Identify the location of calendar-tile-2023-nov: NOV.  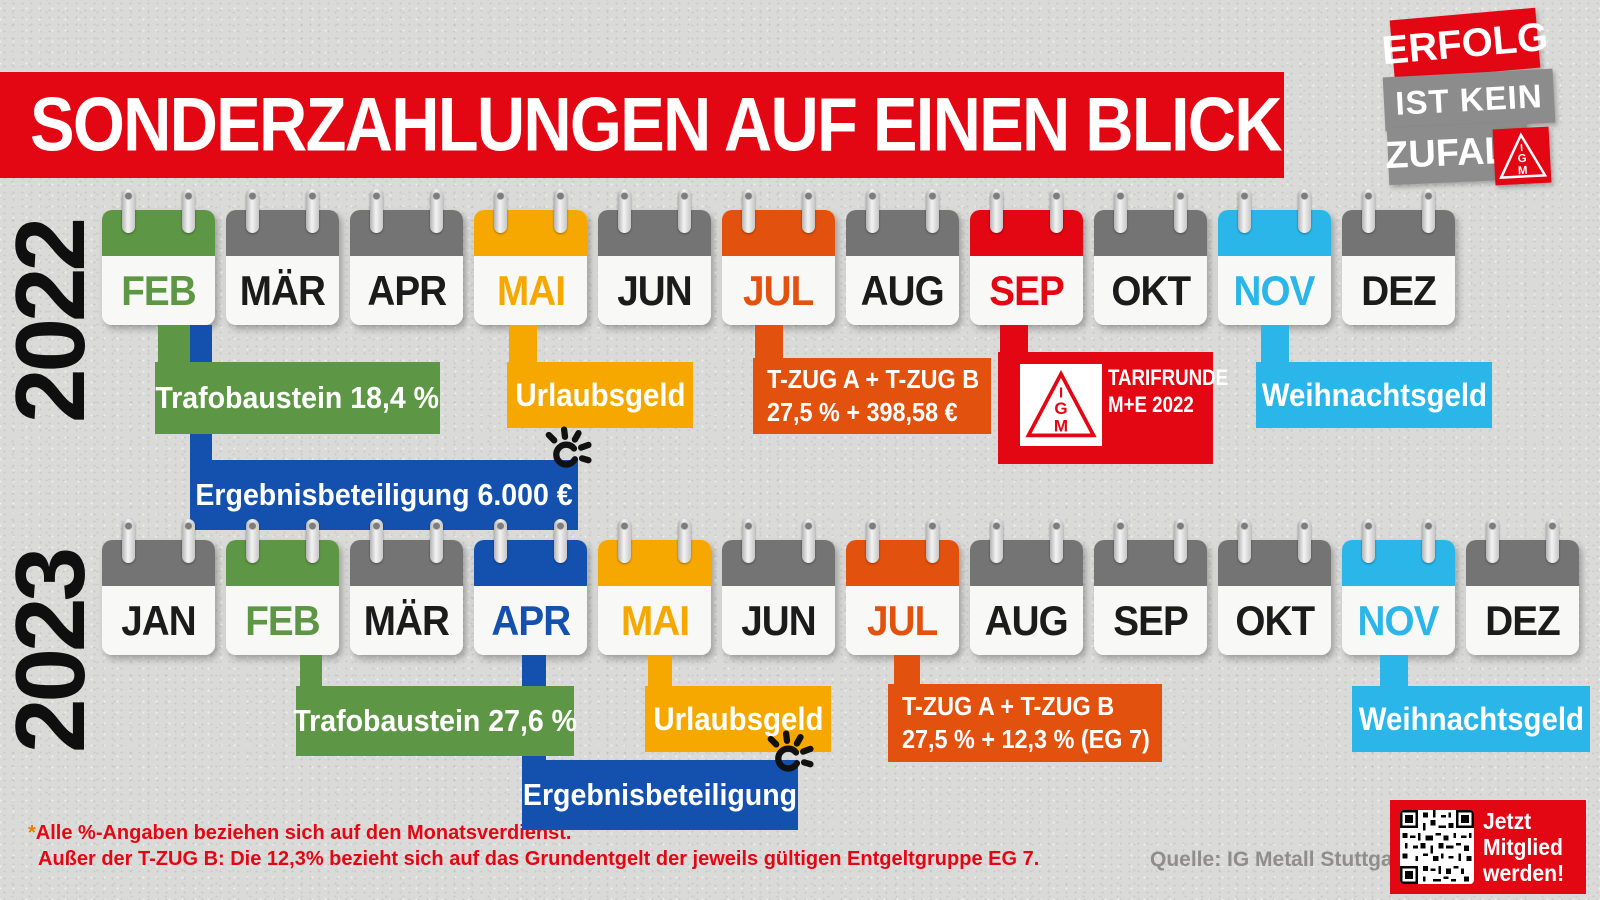
(1398, 587).